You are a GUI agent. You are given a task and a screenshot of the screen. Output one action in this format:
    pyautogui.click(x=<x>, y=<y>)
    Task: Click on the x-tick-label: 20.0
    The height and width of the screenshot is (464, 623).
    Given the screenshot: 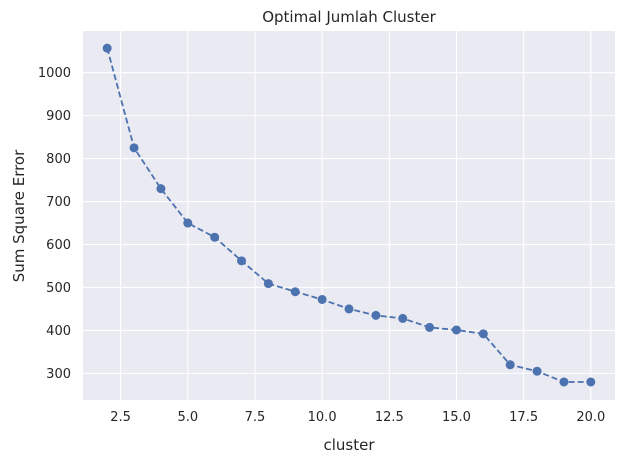 What is the action you would take?
    pyautogui.click(x=590, y=417)
    